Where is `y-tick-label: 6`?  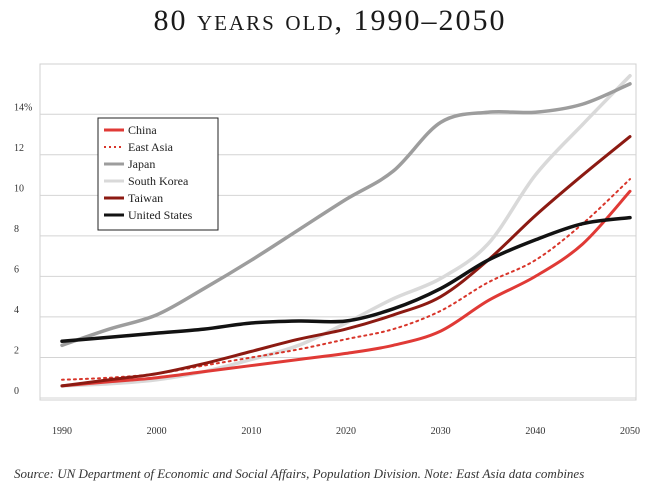
y-tick-label: 6 is located at coordinates (16, 269).